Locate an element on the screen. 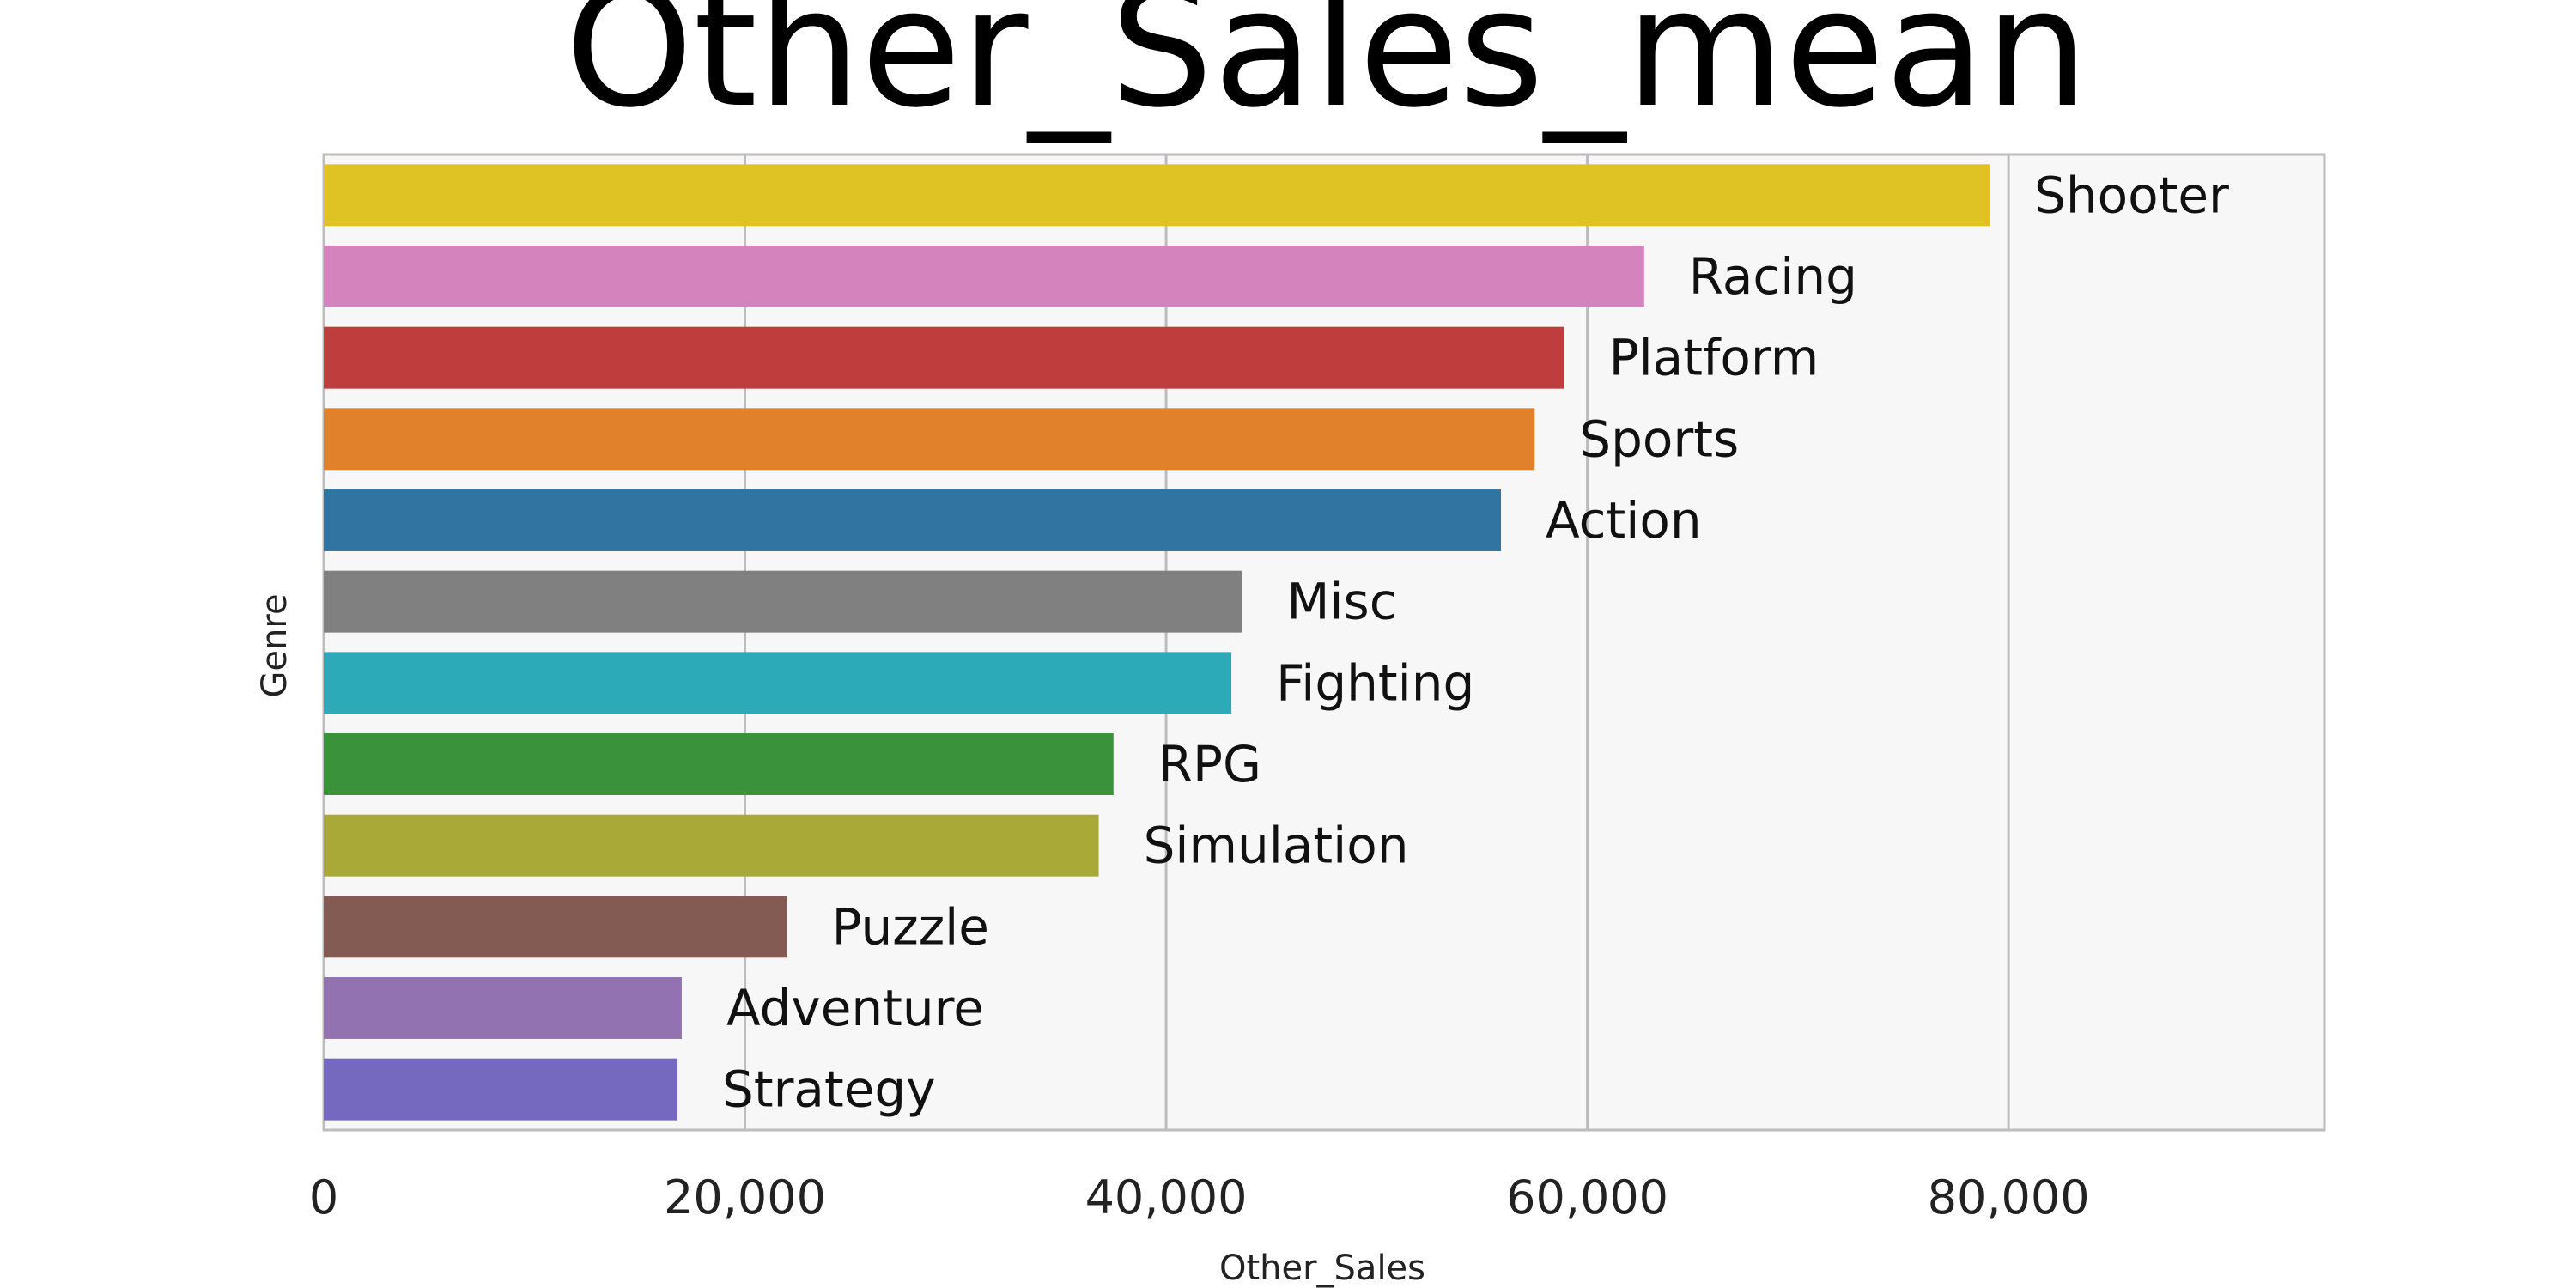  bar-label-platform: Platform is located at coordinates (1715, 358).